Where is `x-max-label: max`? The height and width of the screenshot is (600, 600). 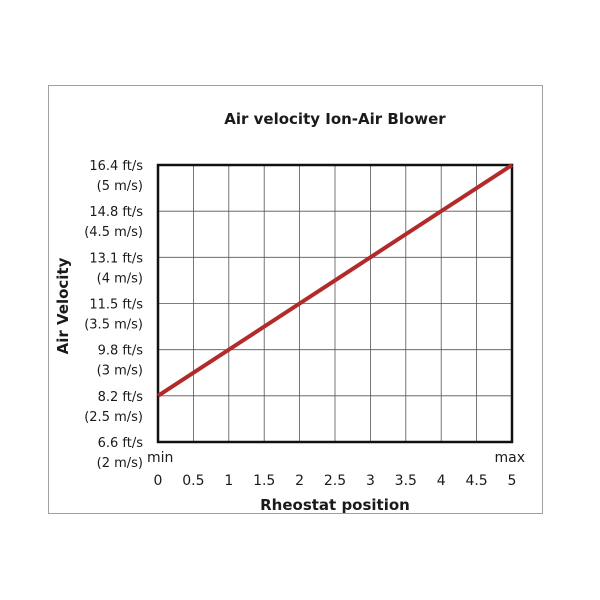 x-max-label: max is located at coordinates (509, 458).